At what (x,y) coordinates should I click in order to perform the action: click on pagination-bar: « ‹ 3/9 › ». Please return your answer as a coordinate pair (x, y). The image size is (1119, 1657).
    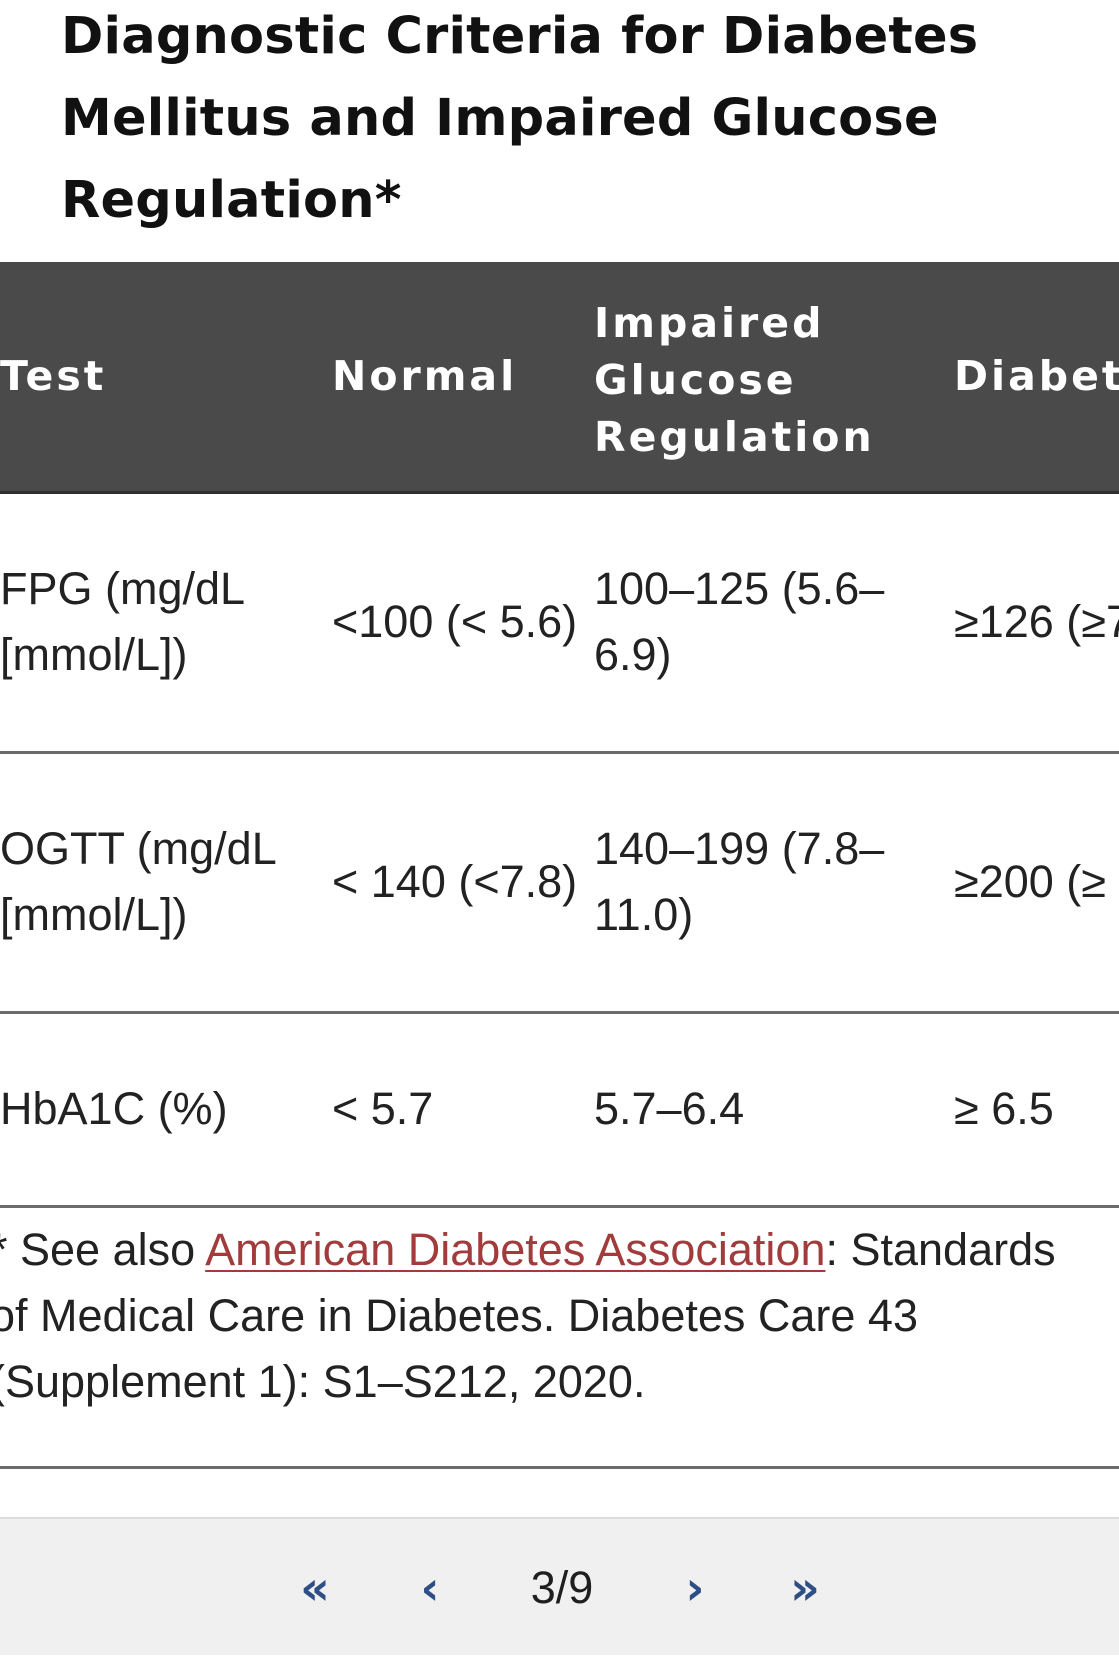
    Looking at the image, I should click on (559, 1586).